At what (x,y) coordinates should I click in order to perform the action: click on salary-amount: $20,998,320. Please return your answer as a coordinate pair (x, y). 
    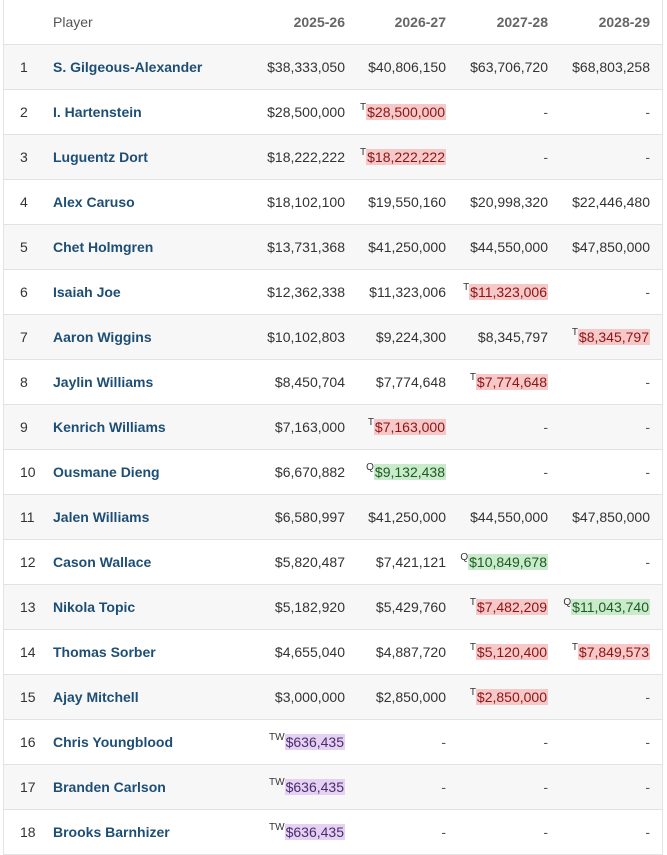
    Looking at the image, I should click on (509, 202).